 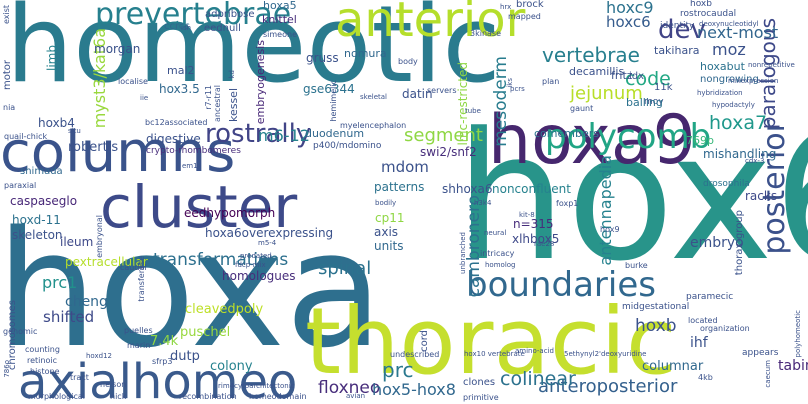 I want to click on cloud-word: hoxc6, so click(x=628, y=22).